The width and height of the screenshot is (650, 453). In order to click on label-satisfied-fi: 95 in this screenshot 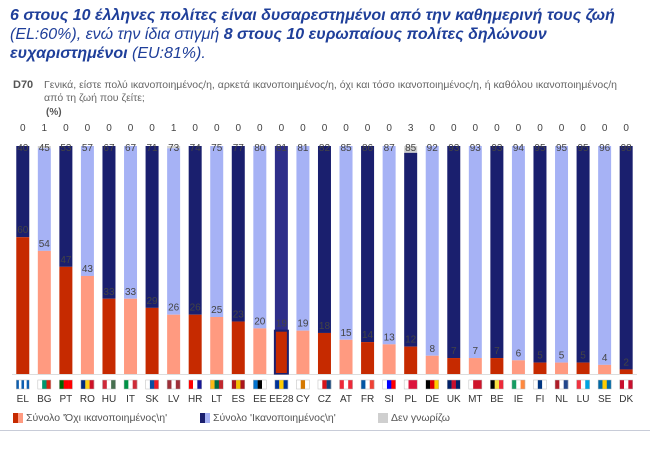, I will do `click(540, 148)`.